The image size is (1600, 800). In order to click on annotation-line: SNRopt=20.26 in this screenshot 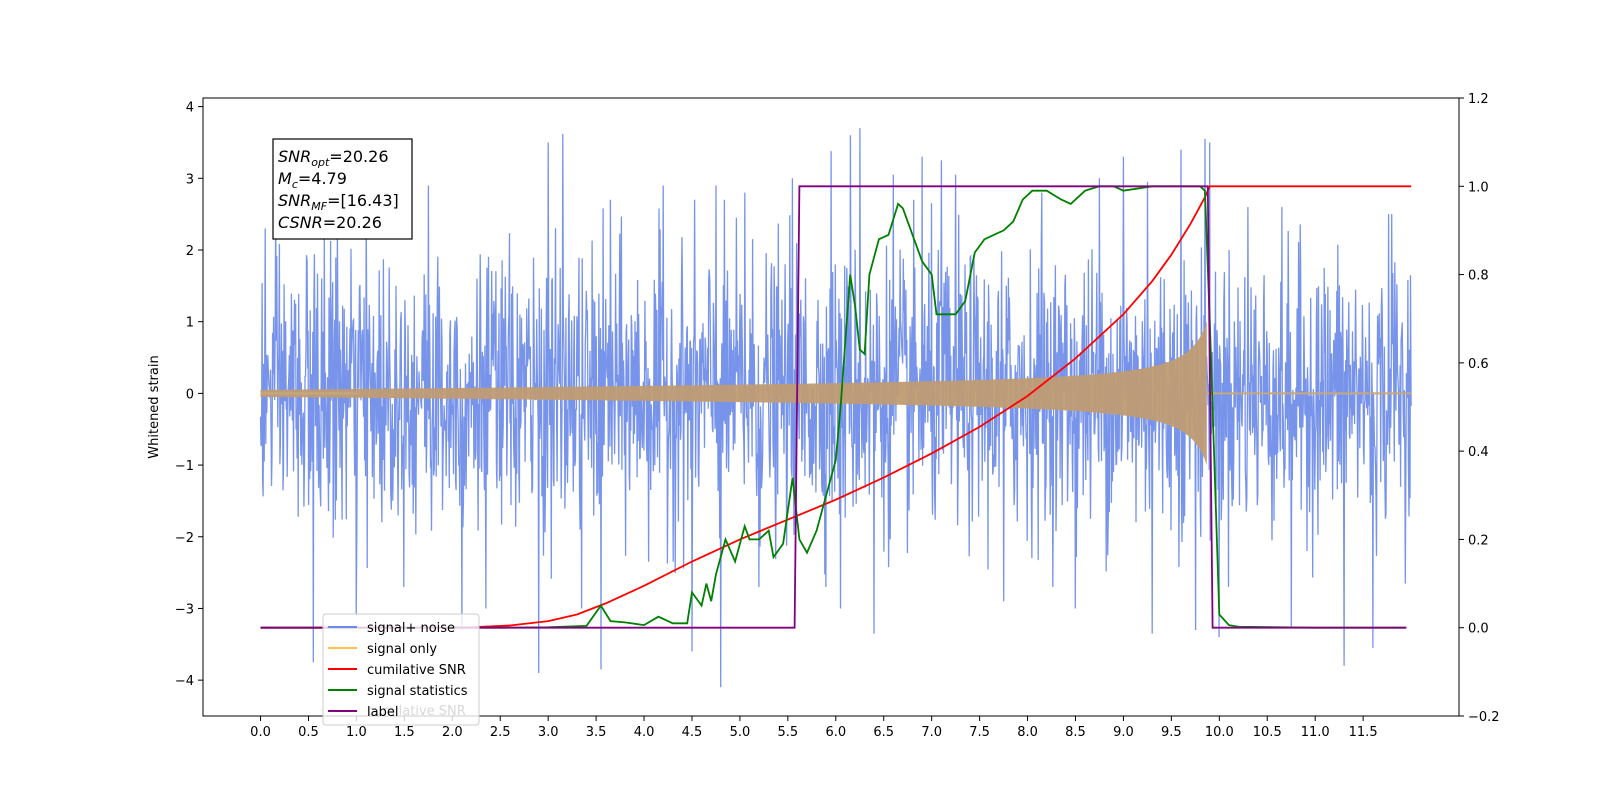, I will do `click(333, 158)`.